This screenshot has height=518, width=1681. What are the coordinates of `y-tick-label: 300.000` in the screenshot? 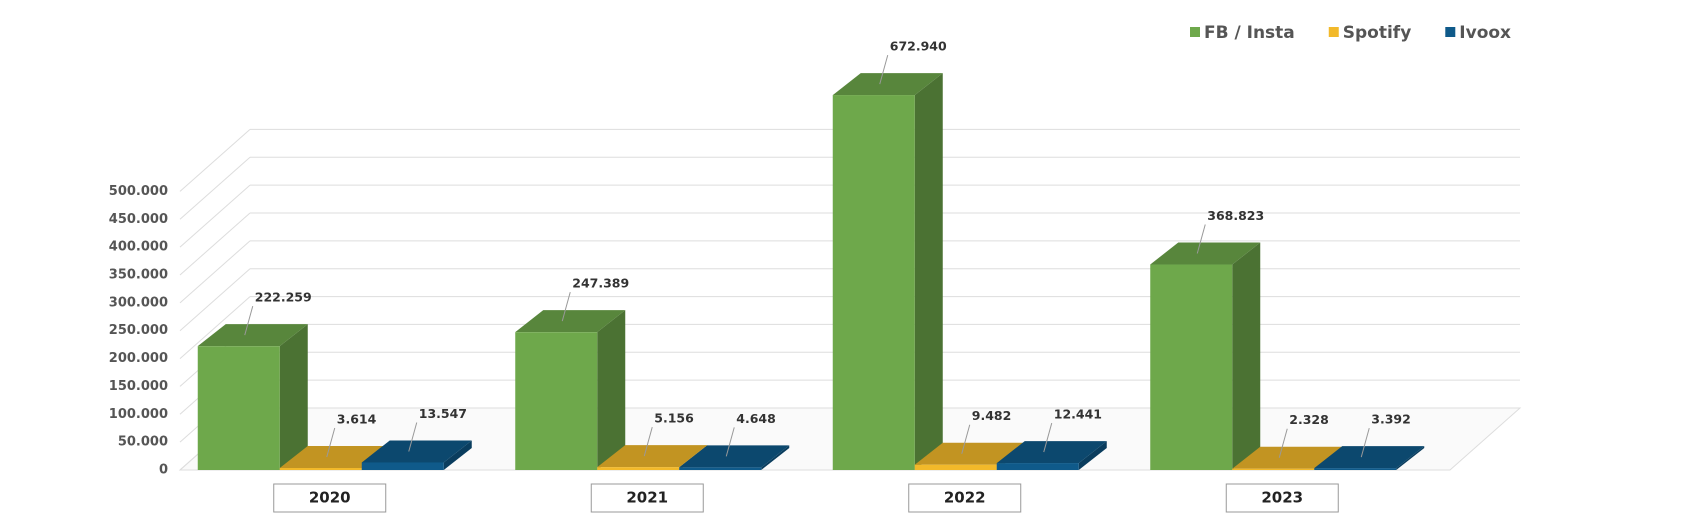 It's located at (138, 302).